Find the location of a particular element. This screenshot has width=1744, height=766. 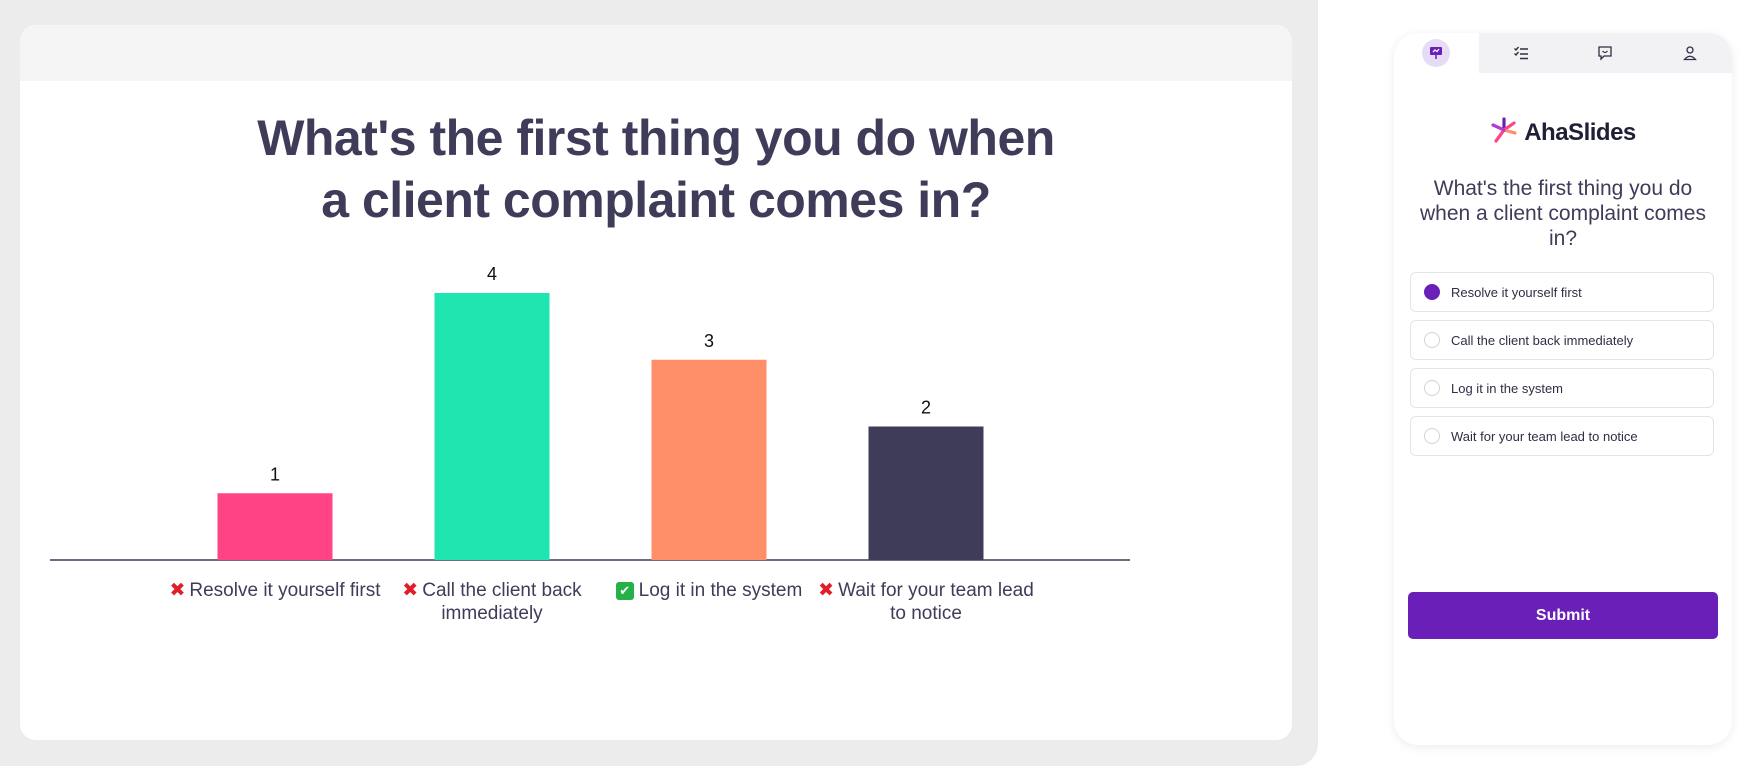

submit-button: Submit is located at coordinates (1563, 615).